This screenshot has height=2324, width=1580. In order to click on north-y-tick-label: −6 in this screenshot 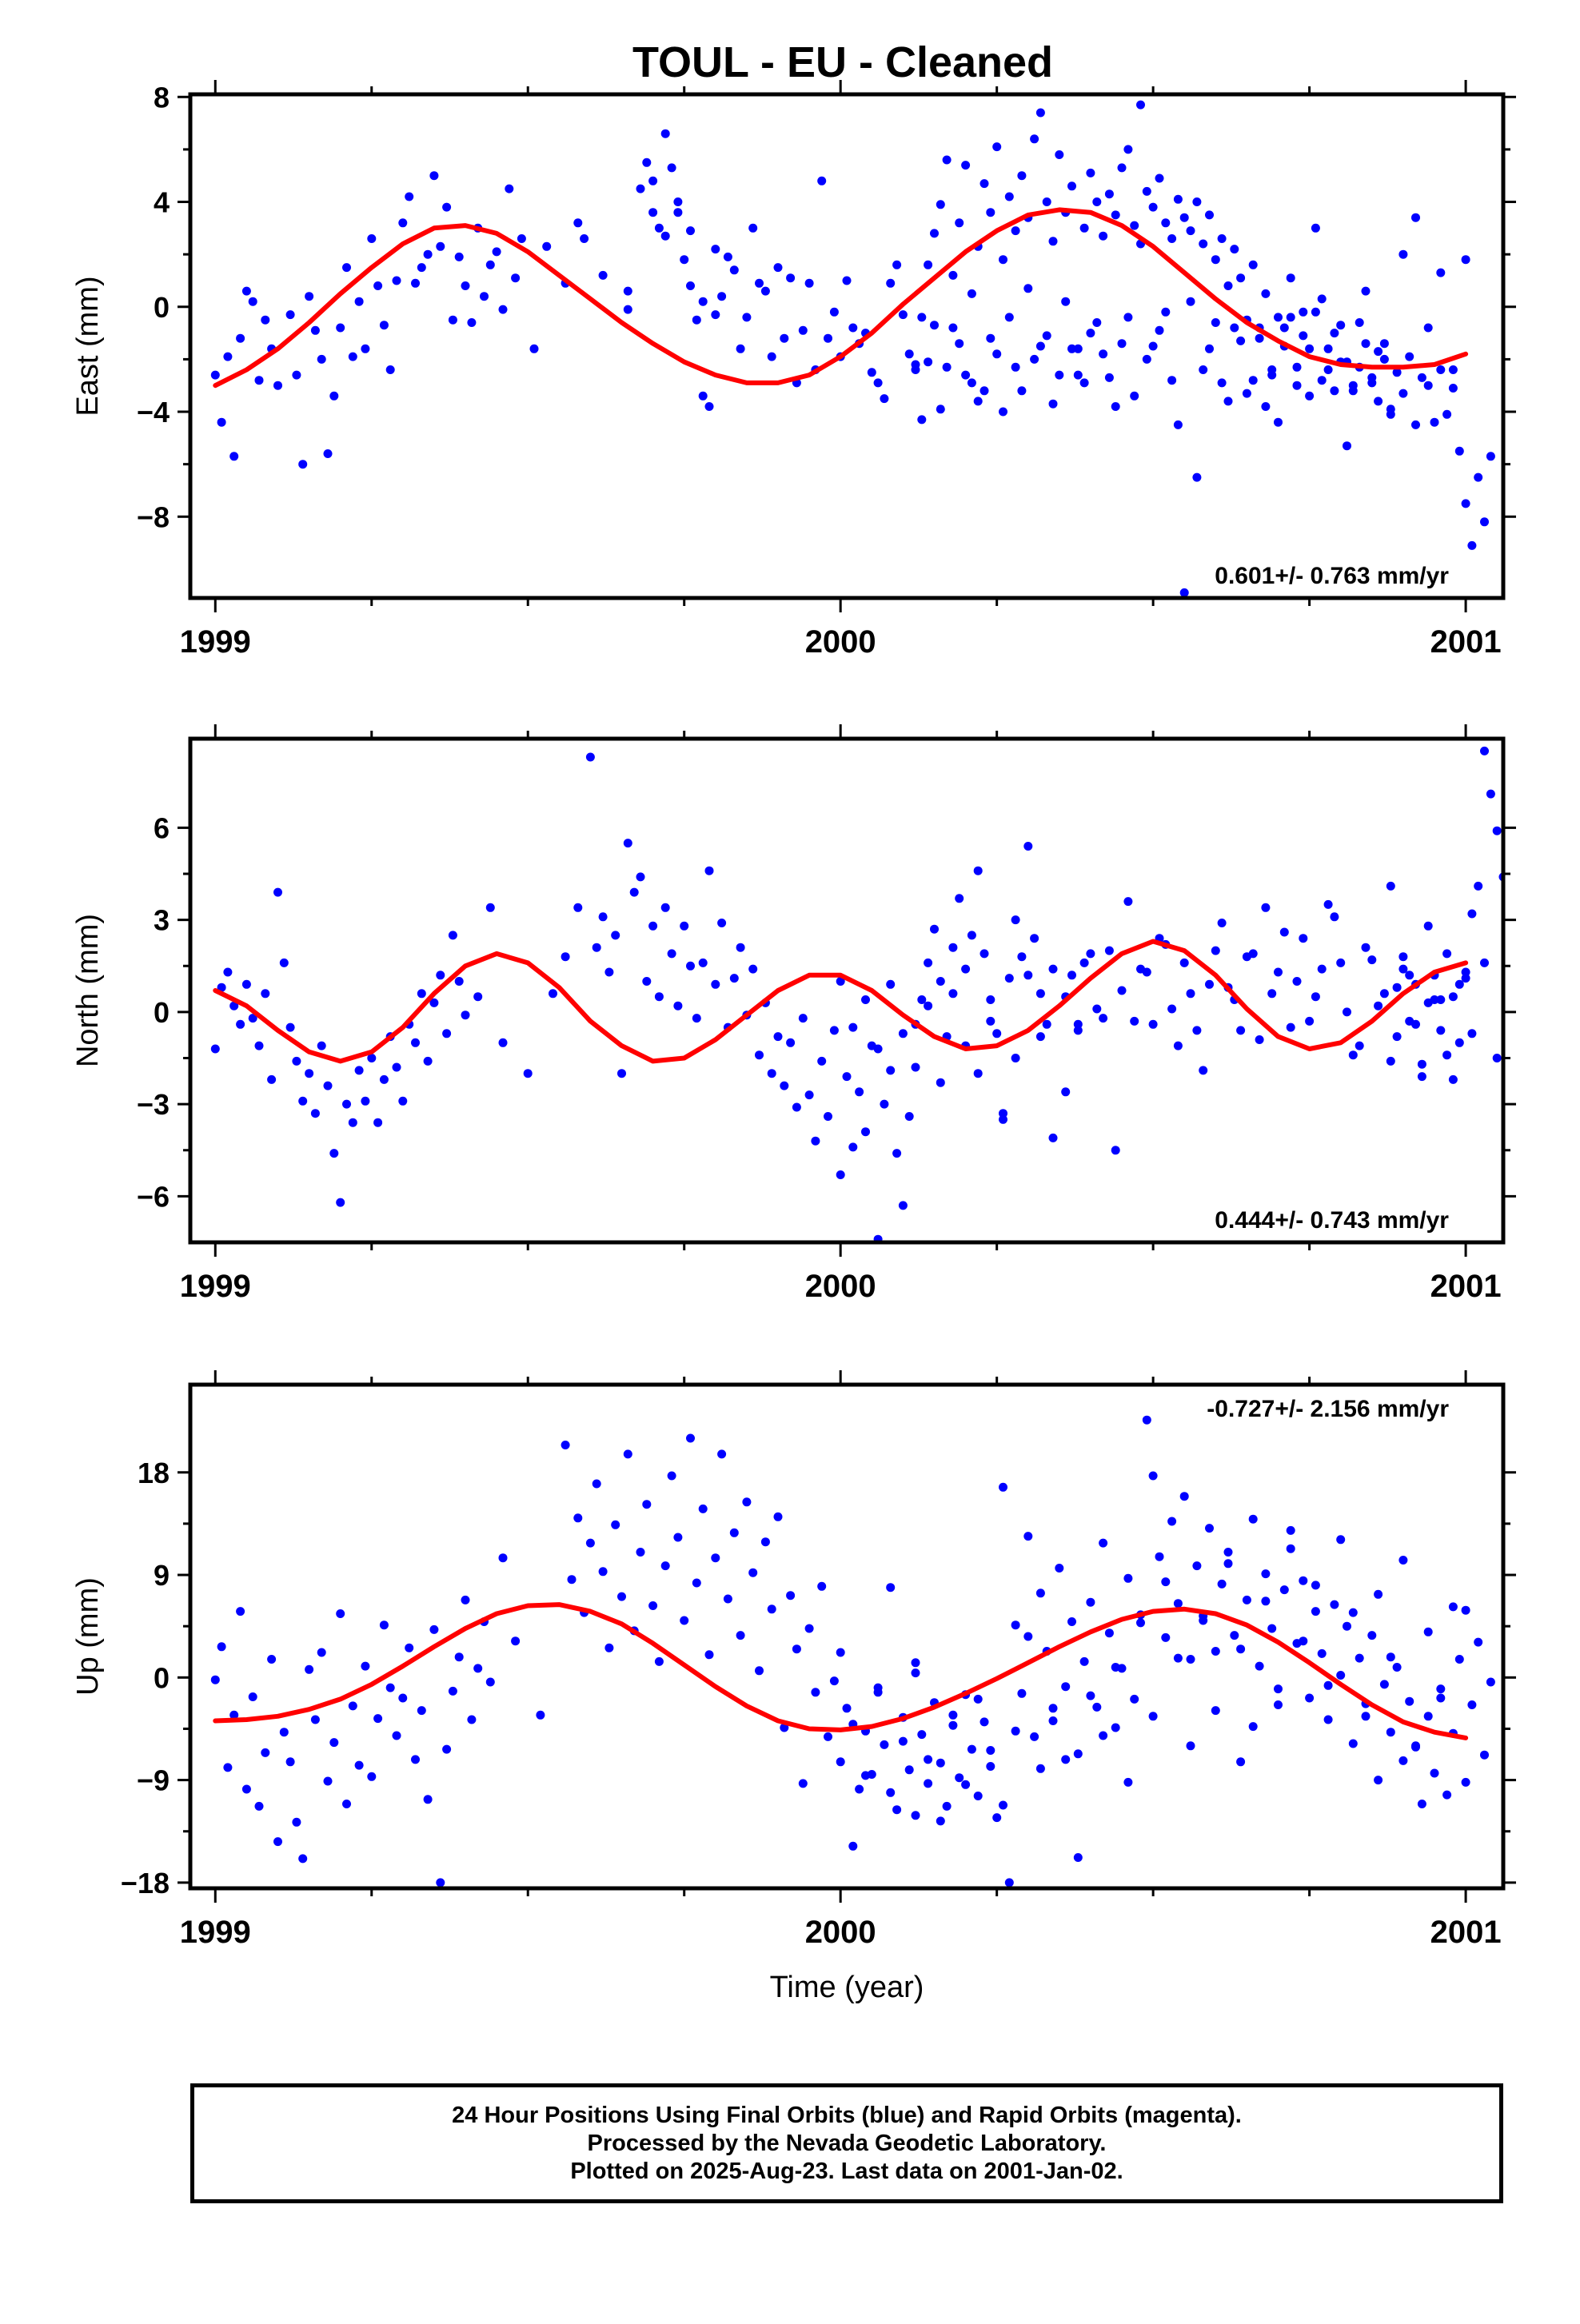, I will do `click(153, 1197)`.